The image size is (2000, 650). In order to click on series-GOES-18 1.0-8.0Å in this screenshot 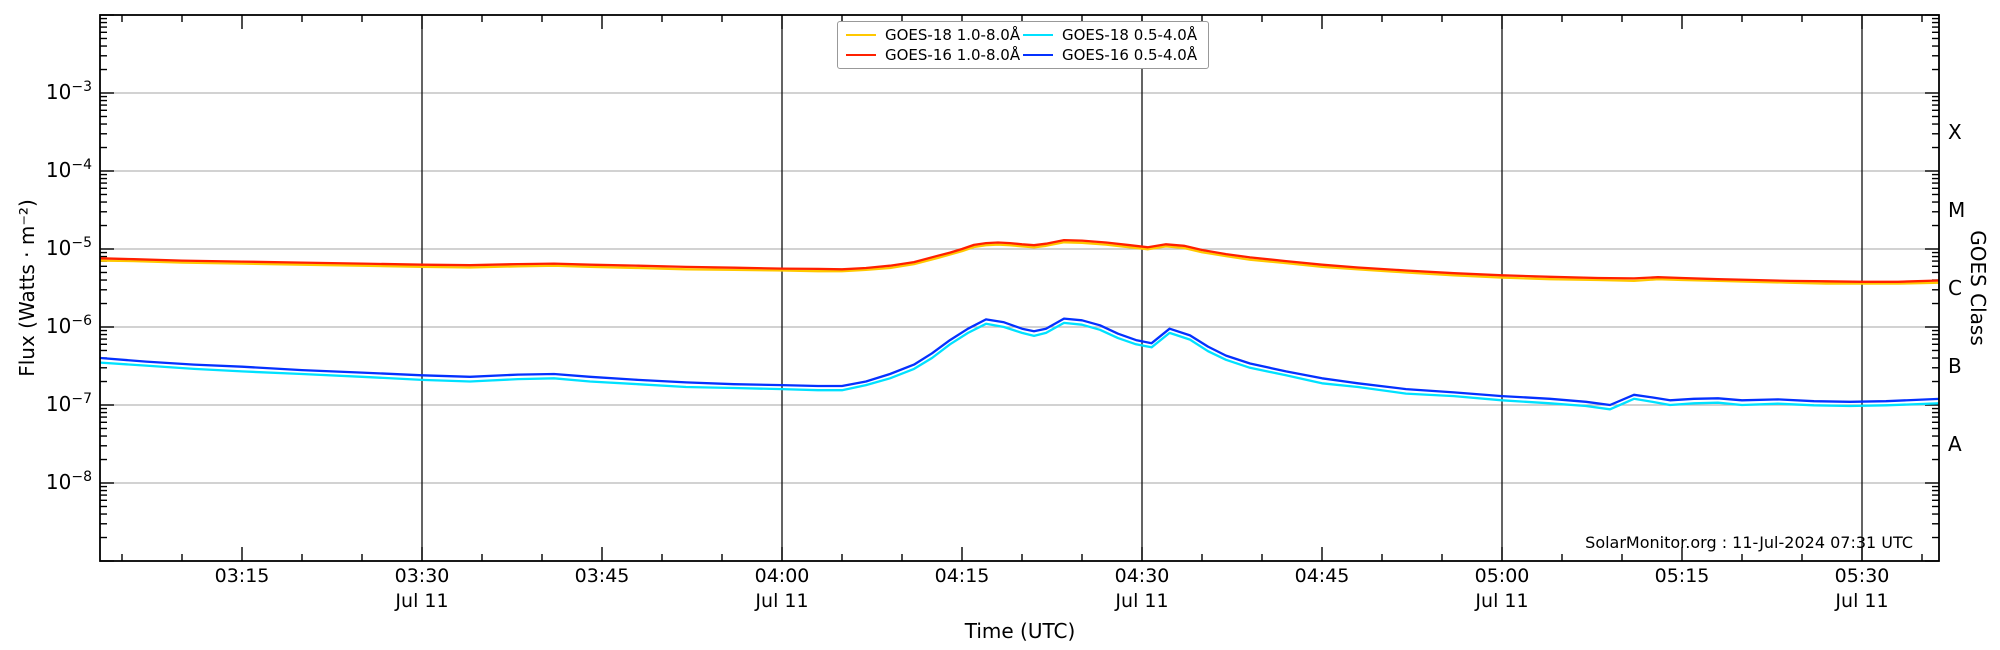, I will do `click(1019, 263)`.